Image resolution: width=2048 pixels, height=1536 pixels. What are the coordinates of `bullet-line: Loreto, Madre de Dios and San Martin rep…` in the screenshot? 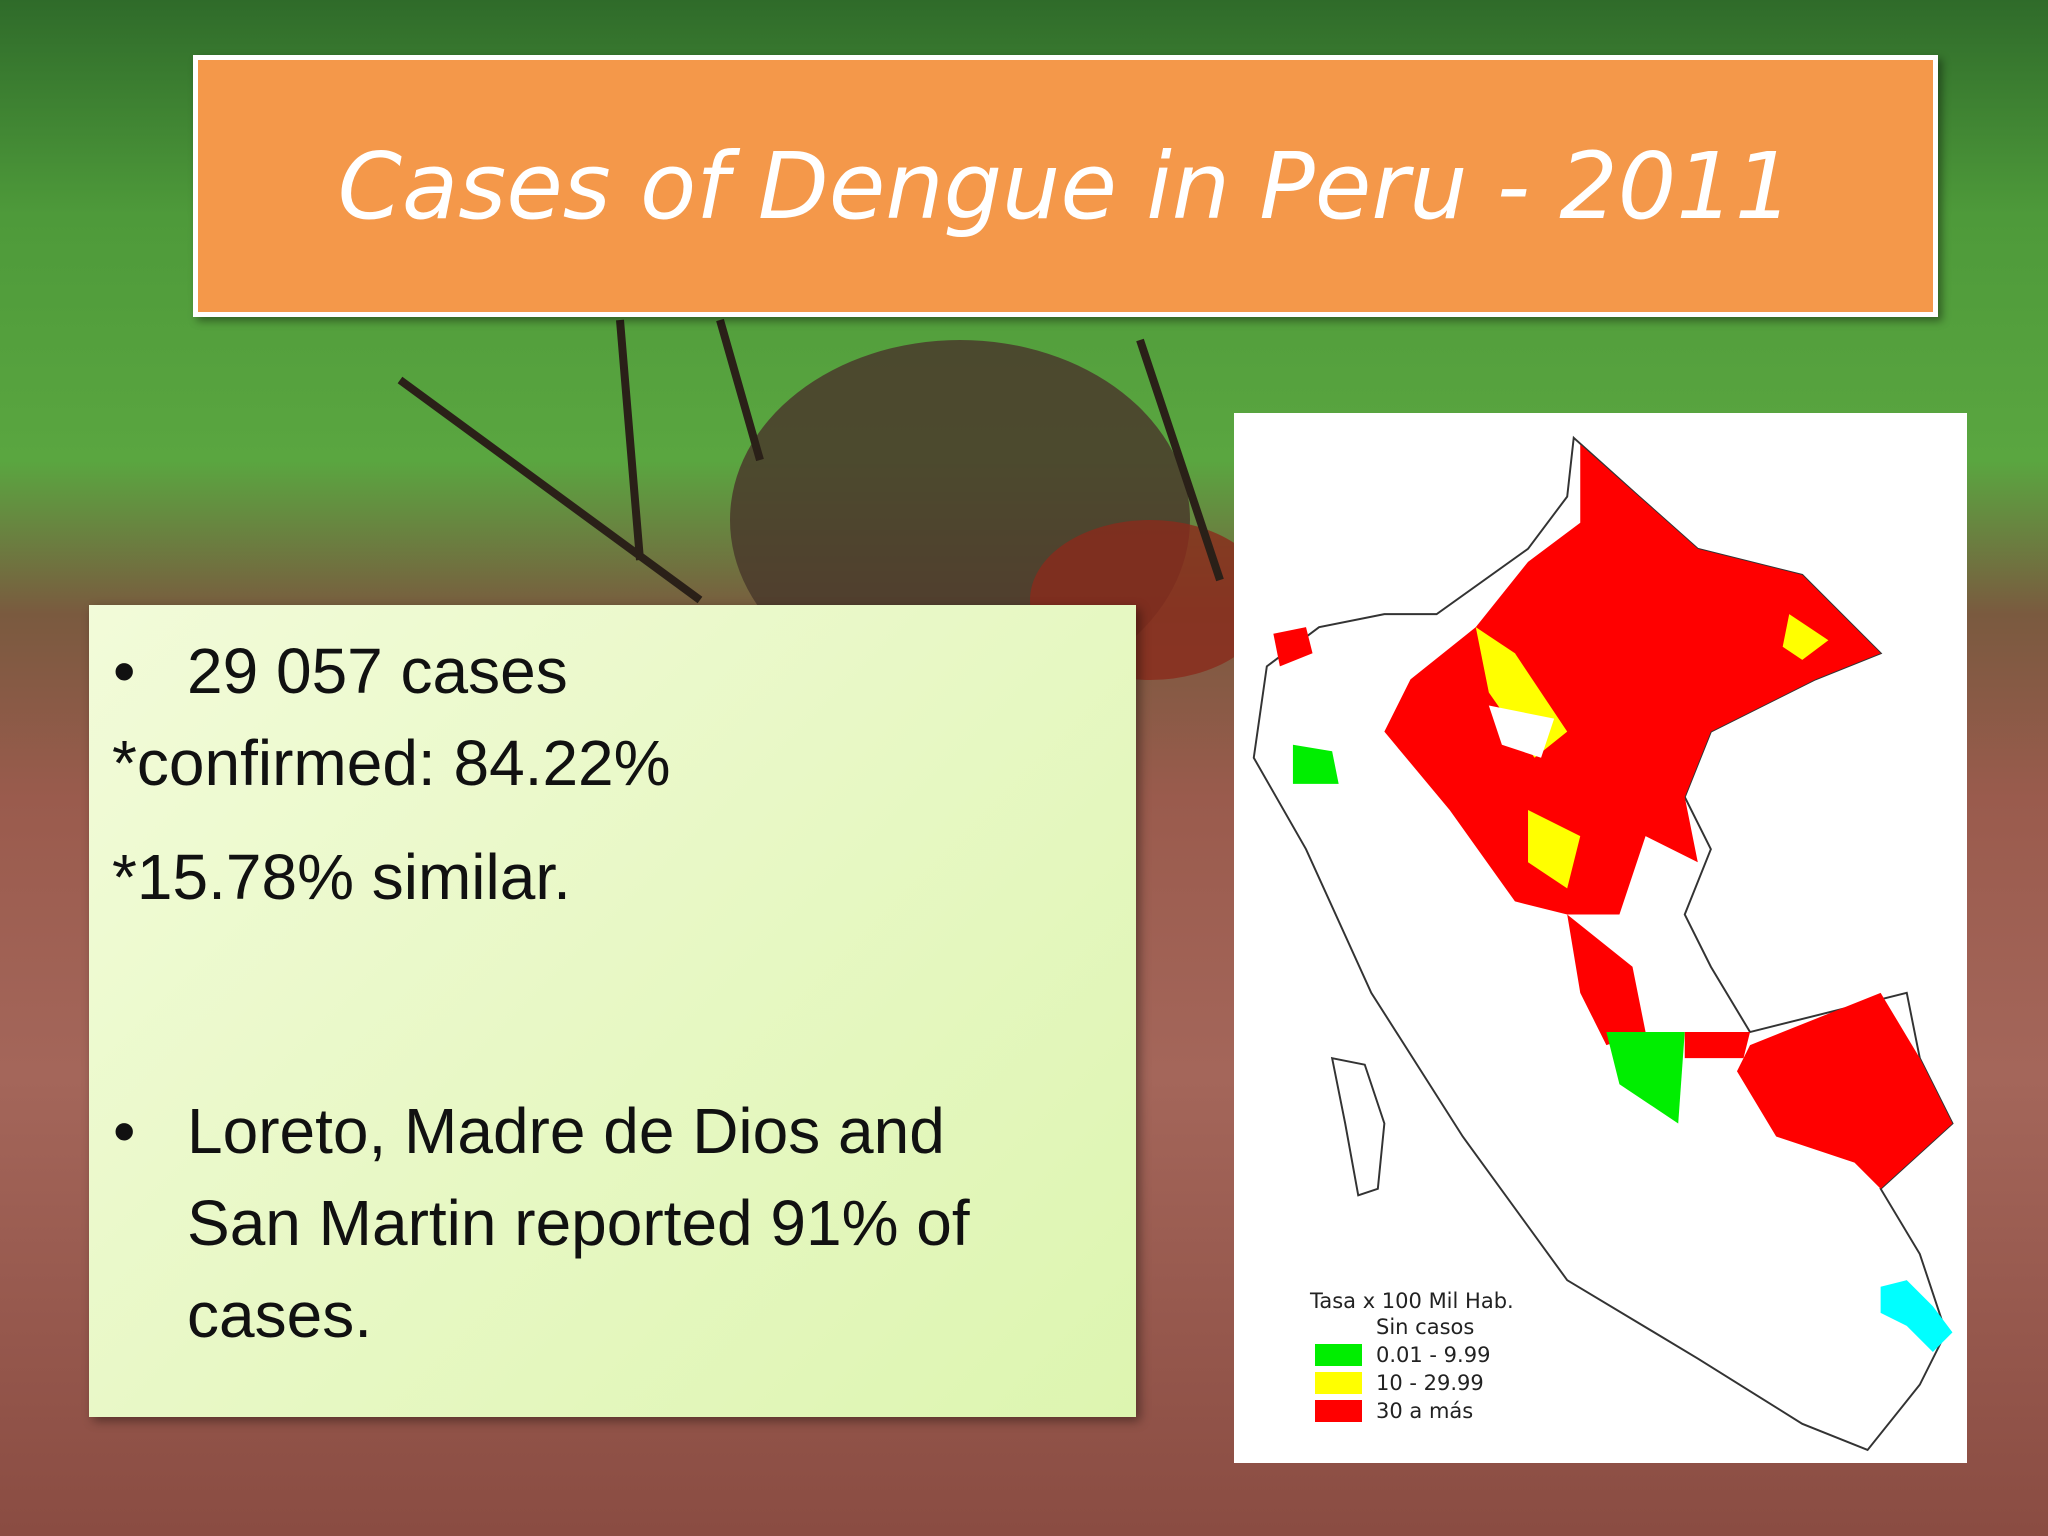 It's located at (548, 1223).